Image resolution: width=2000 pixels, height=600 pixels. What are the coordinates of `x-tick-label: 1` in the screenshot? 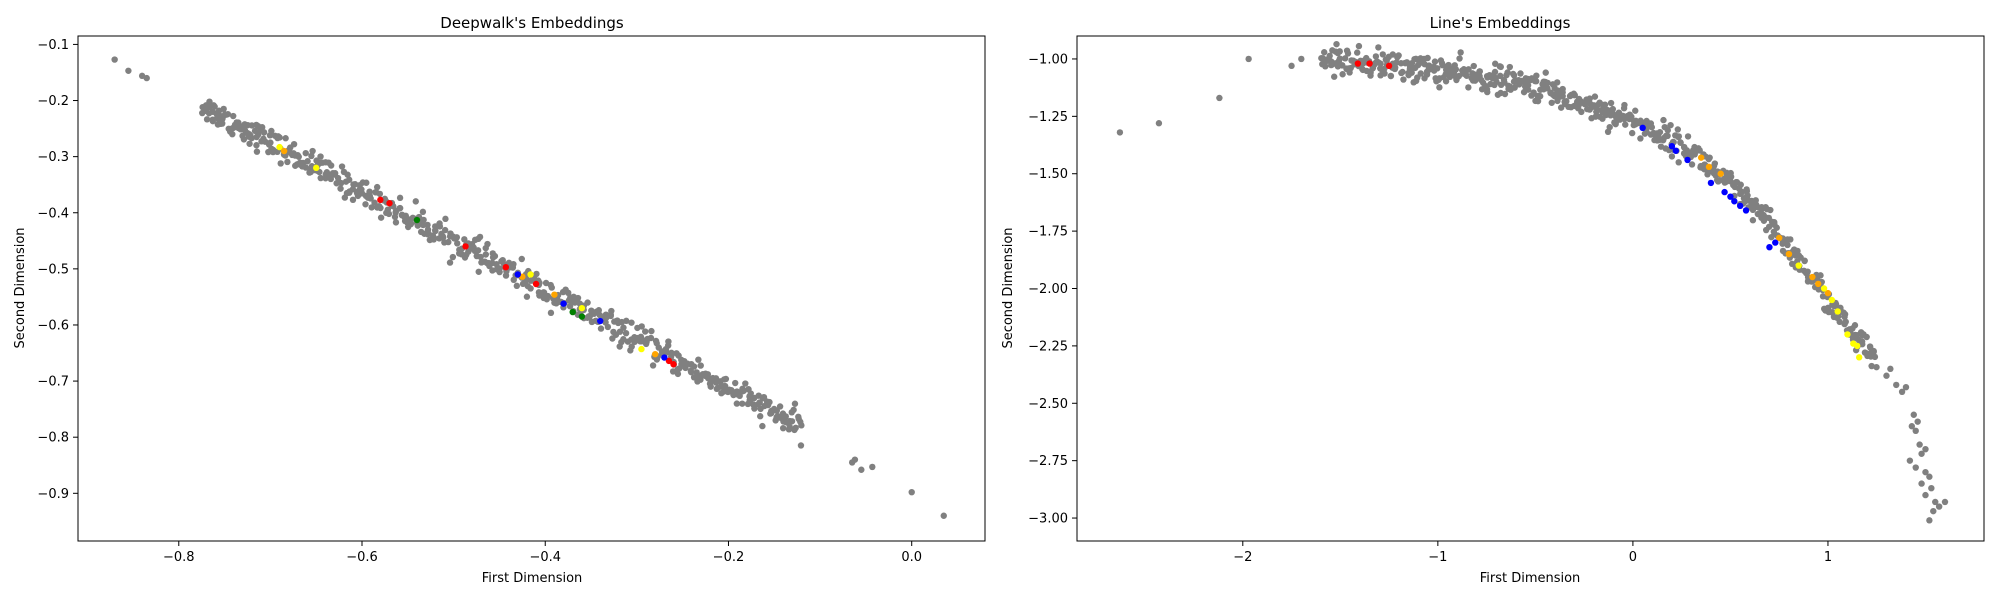 It's located at (1828, 557).